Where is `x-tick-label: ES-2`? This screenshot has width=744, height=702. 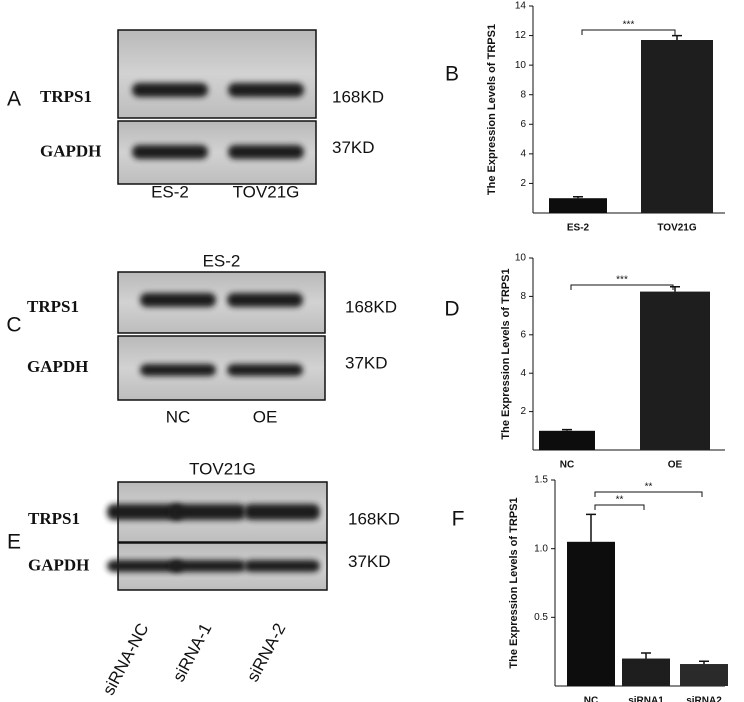
x-tick-label: ES-2 is located at coordinates (578, 228).